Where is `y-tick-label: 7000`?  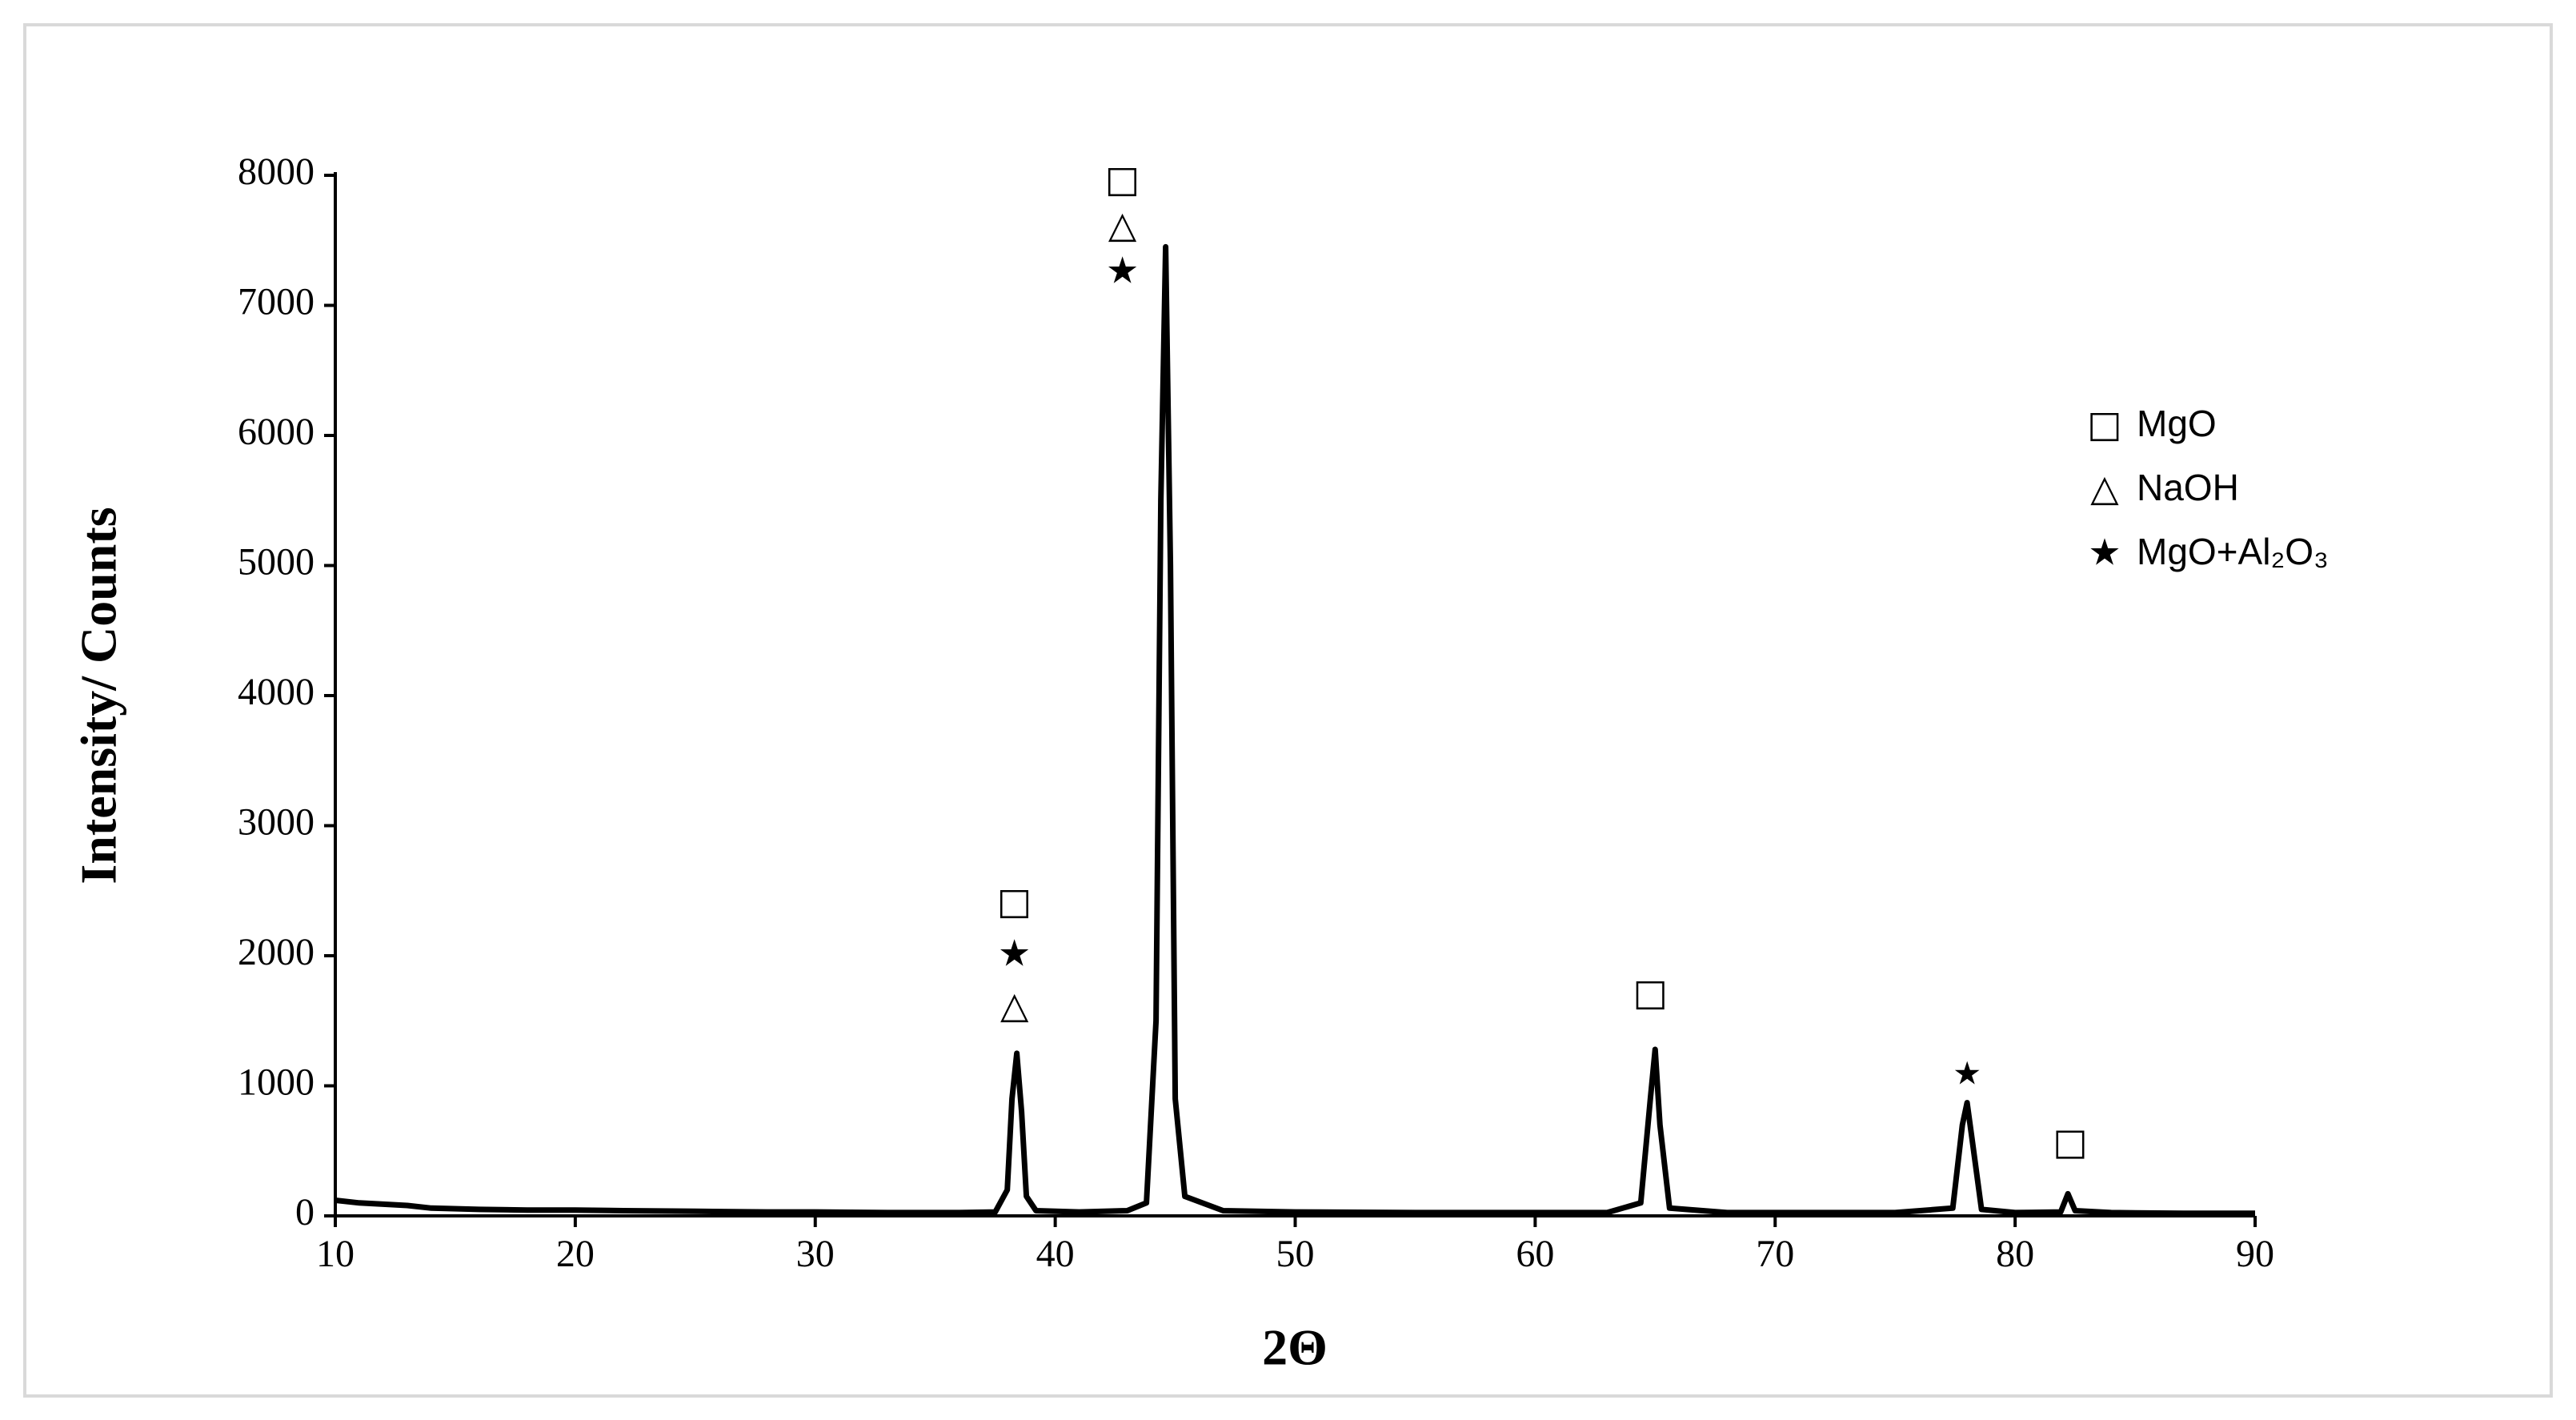
y-tick-label: 7000 is located at coordinates (276, 302).